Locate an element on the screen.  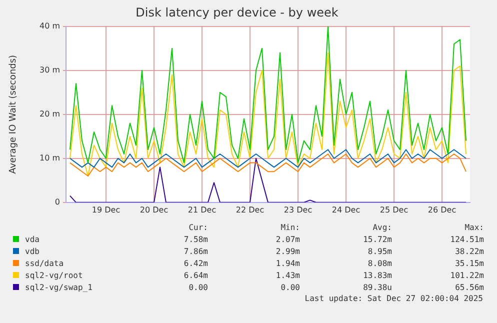
text: 15.72m is located at coordinates (377, 240).